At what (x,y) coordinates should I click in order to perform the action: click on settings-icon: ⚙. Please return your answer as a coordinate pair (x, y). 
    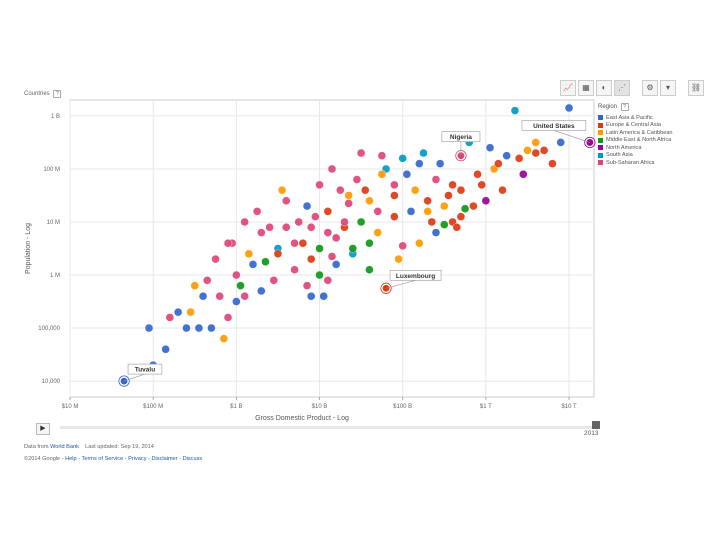
    Looking at the image, I should click on (650, 88).